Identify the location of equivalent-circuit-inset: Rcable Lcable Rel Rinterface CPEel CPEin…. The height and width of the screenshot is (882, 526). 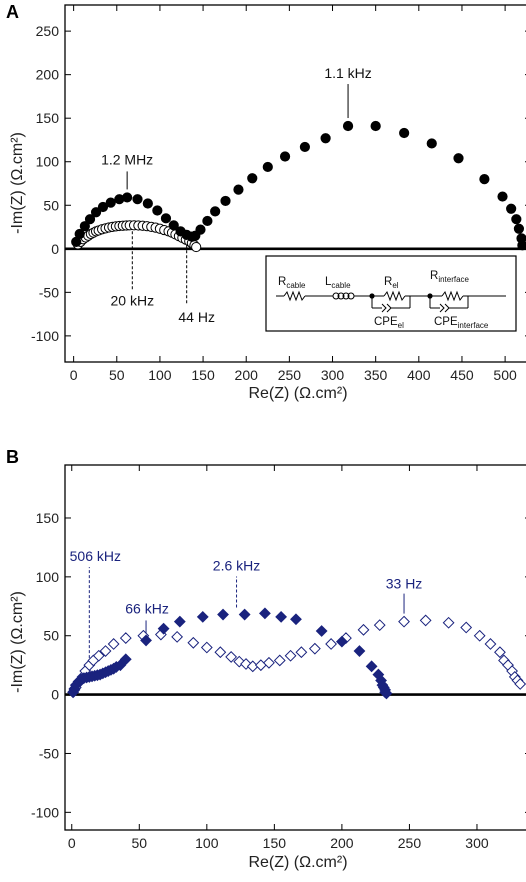
(391, 293).